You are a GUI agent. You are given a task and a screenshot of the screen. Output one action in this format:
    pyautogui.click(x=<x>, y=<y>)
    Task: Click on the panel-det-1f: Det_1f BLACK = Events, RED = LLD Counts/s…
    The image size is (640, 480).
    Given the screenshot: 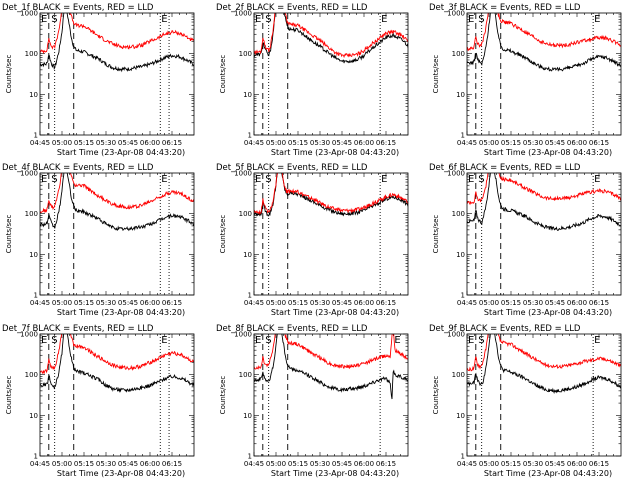 What is the action you would take?
    pyautogui.click(x=98, y=80)
    